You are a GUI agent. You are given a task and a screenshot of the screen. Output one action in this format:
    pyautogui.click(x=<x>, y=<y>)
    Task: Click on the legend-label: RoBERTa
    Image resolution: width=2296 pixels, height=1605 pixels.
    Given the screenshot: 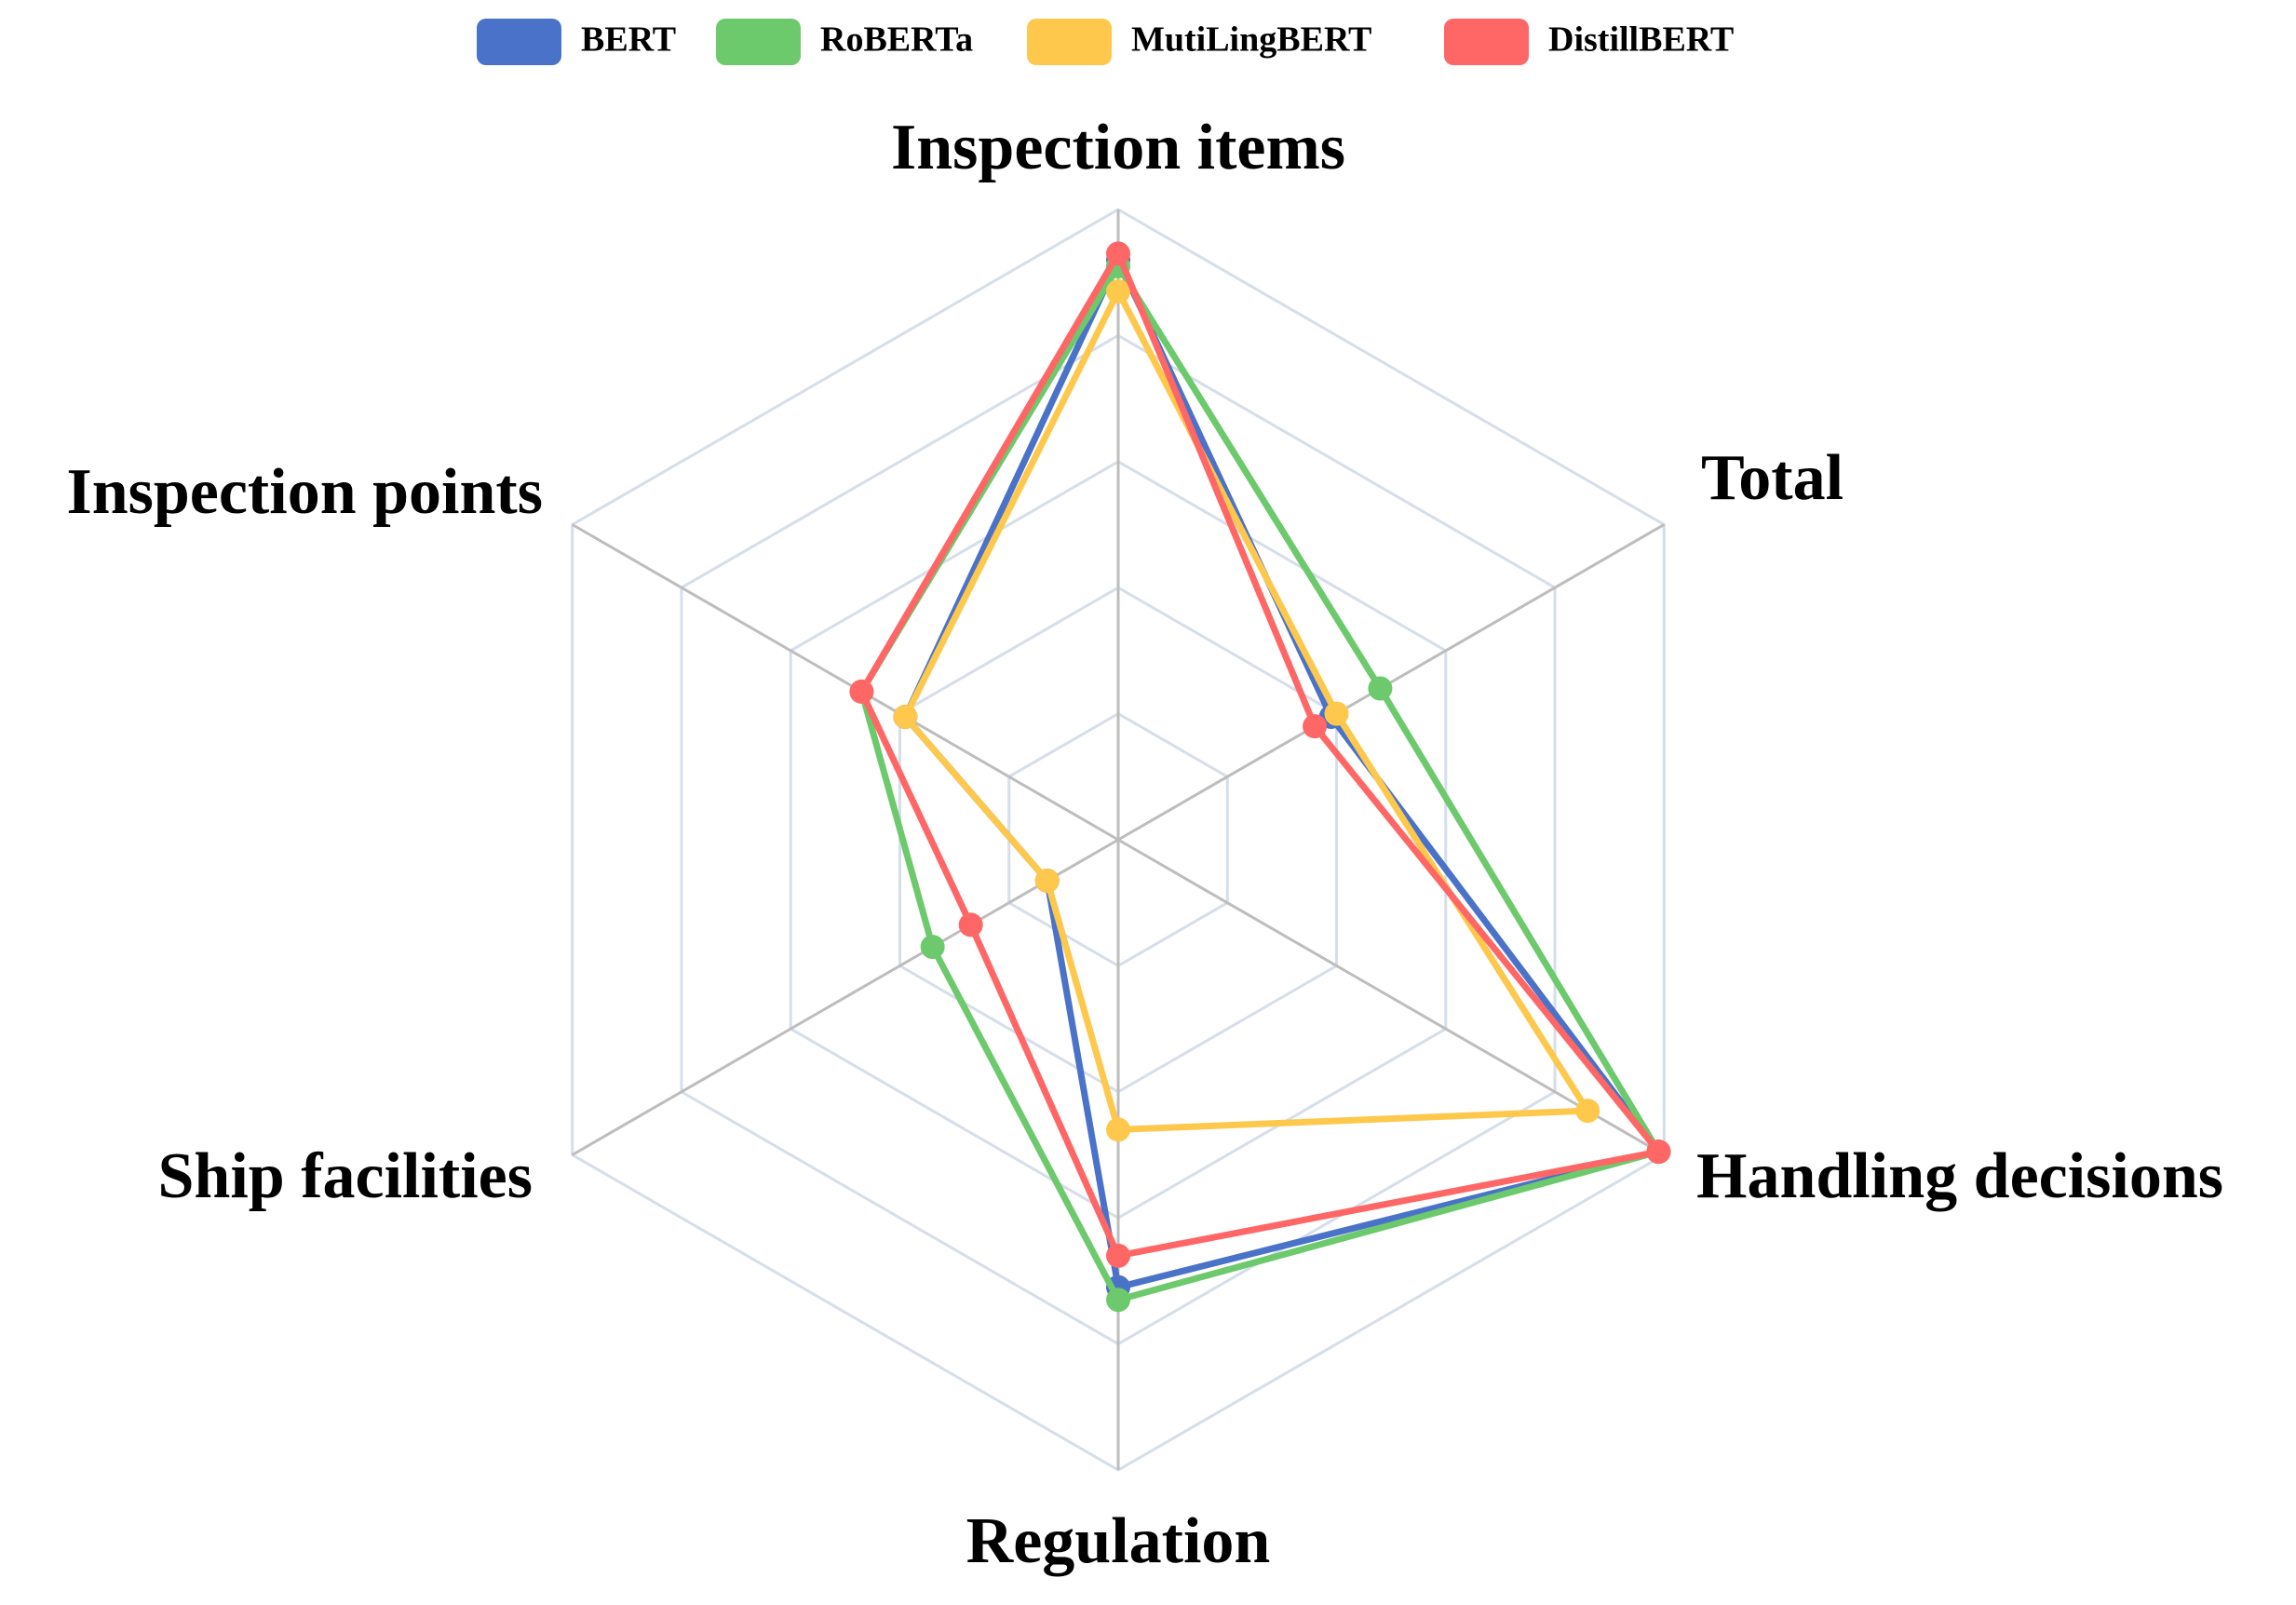 What is the action you would take?
    pyautogui.click(x=897, y=40)
    